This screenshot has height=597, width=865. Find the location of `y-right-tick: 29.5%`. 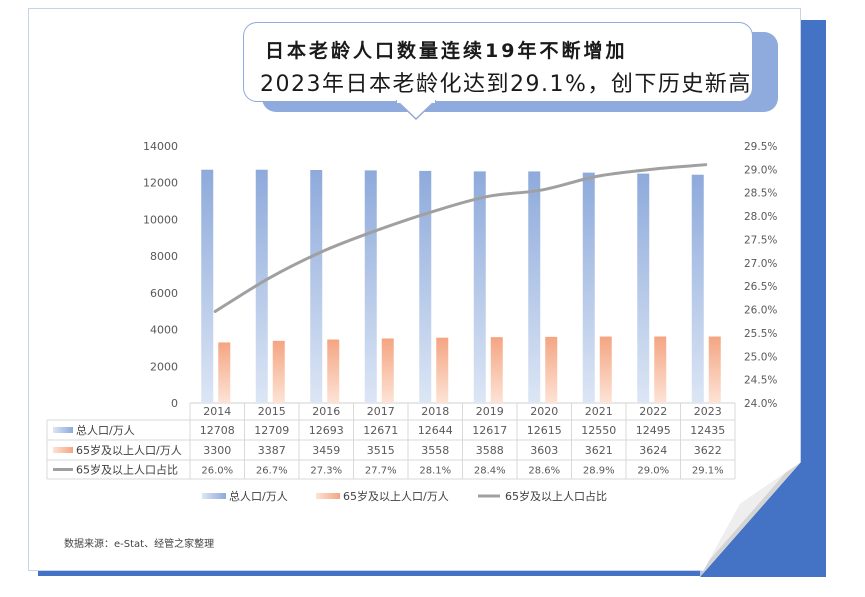

y-right-tick: 29.5% is located at coordinates (760, 147).